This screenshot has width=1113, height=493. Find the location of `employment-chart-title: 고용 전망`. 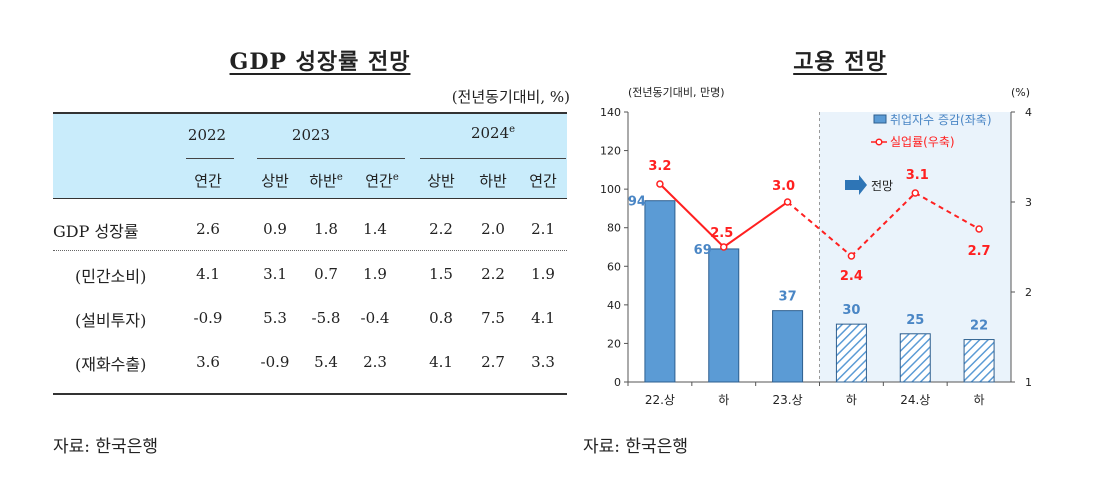

employment-chart-title: 고용 전망 is located at coordinates (840, 62).